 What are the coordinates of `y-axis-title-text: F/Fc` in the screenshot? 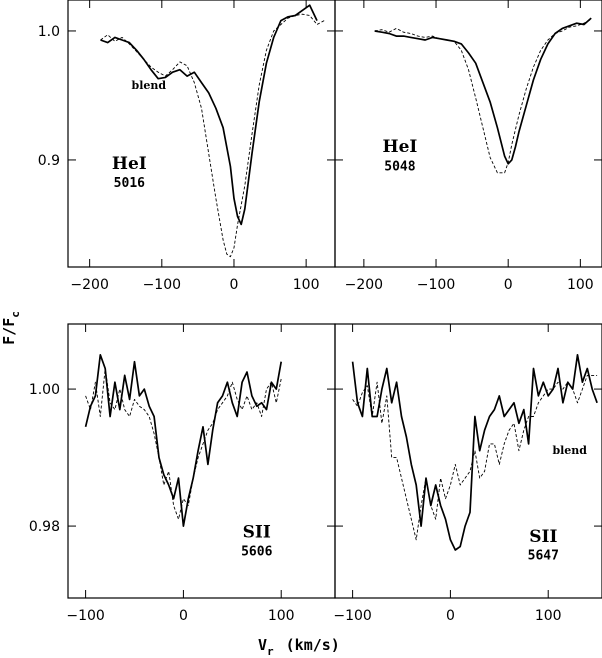 It's located at (11, 328).